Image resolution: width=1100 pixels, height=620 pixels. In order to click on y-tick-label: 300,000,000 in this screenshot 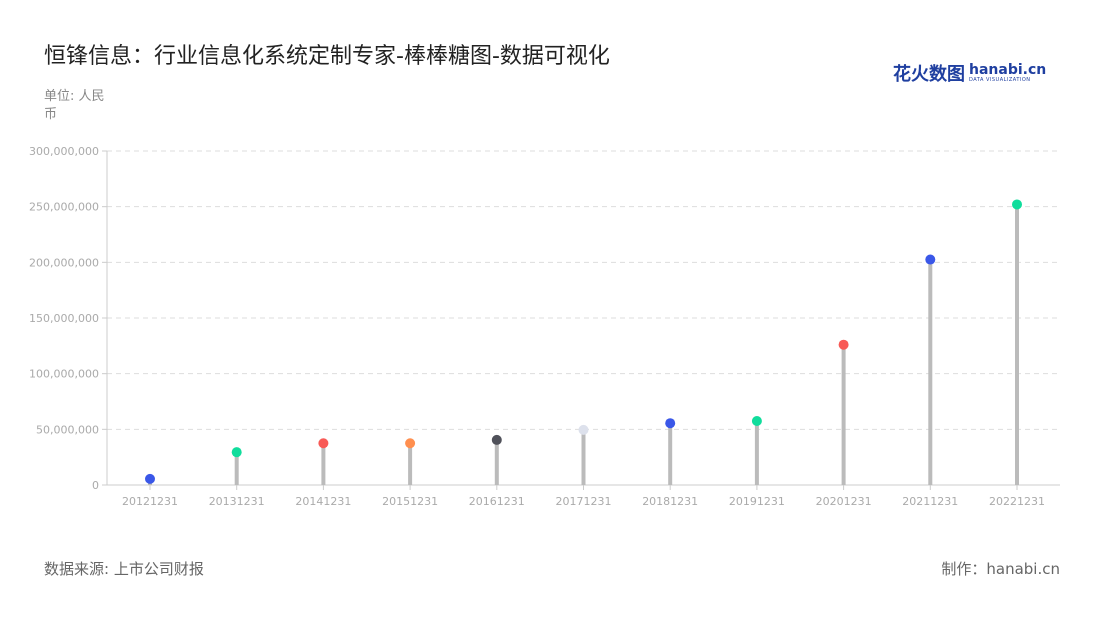, I will do `click(64, 151)`.